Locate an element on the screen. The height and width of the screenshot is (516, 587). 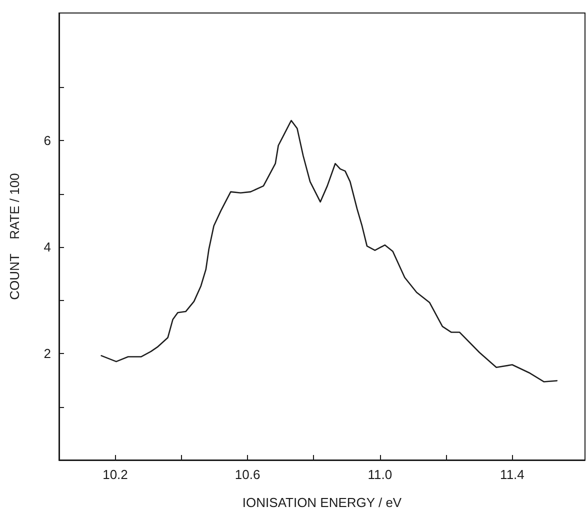
x-tick-label: 11.4 is located at coordinates (512, 474).